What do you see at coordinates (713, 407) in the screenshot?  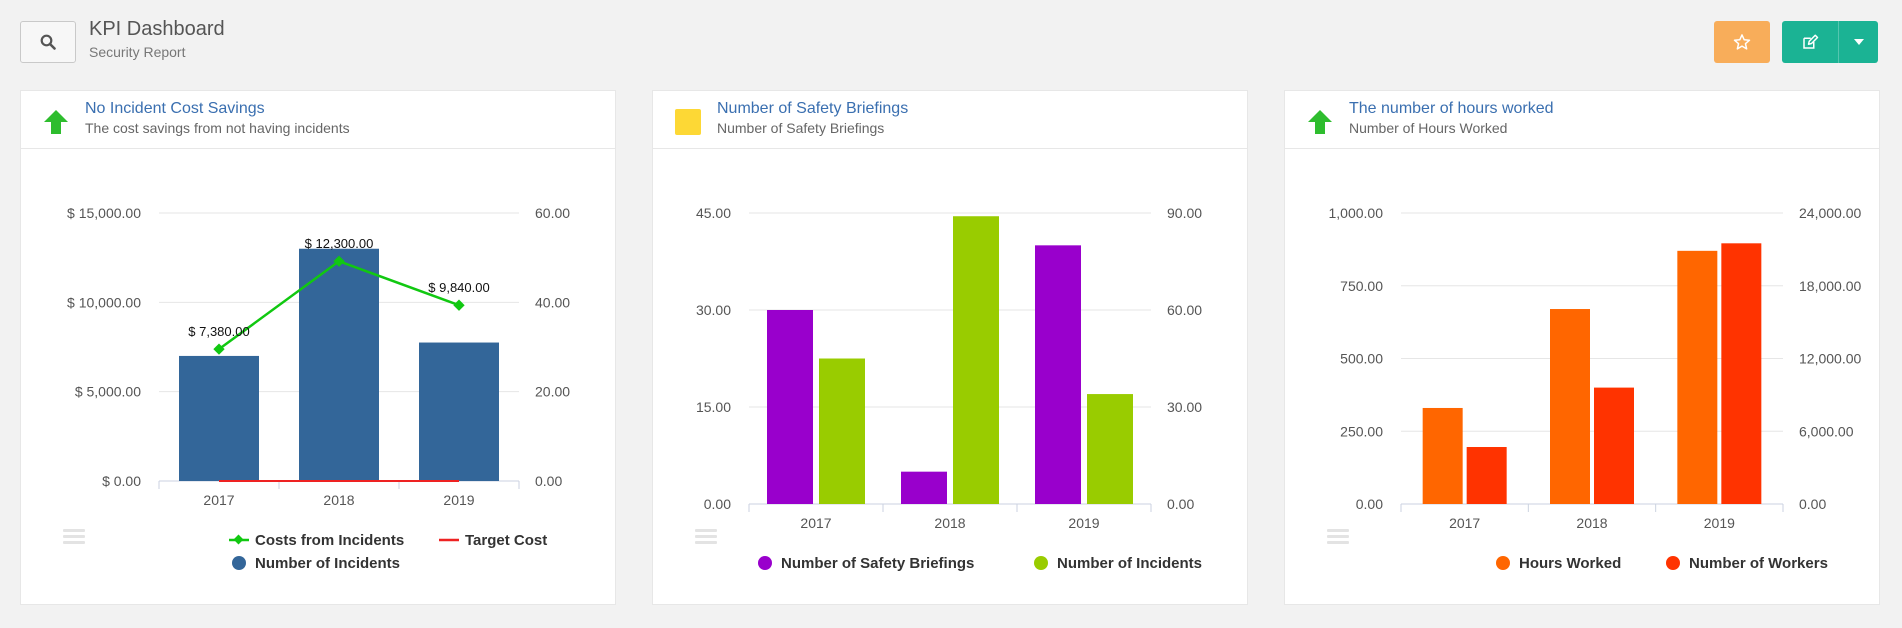 I see `y-left-tick-label: 15.00` at bounding box center [713, 407].